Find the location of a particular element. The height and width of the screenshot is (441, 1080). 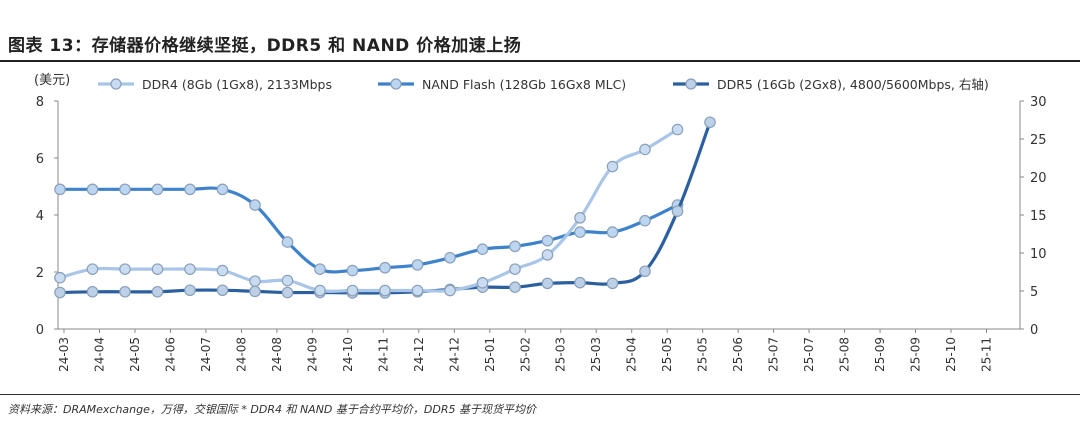

chart-title: 图表 13：存储器价格继续坚挺，DDR5 和 NAND 价格加速上扬 is located at coordinates (265, 46).